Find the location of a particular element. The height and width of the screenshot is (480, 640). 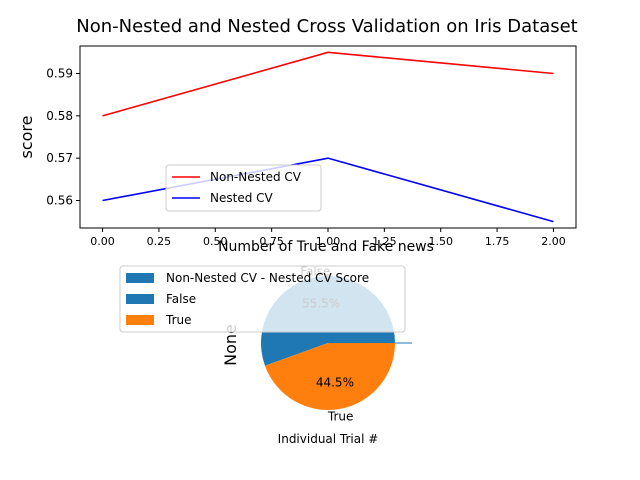

bar-chart-x-axis-label: Individual Trial # is located at coordinates (328, 439).